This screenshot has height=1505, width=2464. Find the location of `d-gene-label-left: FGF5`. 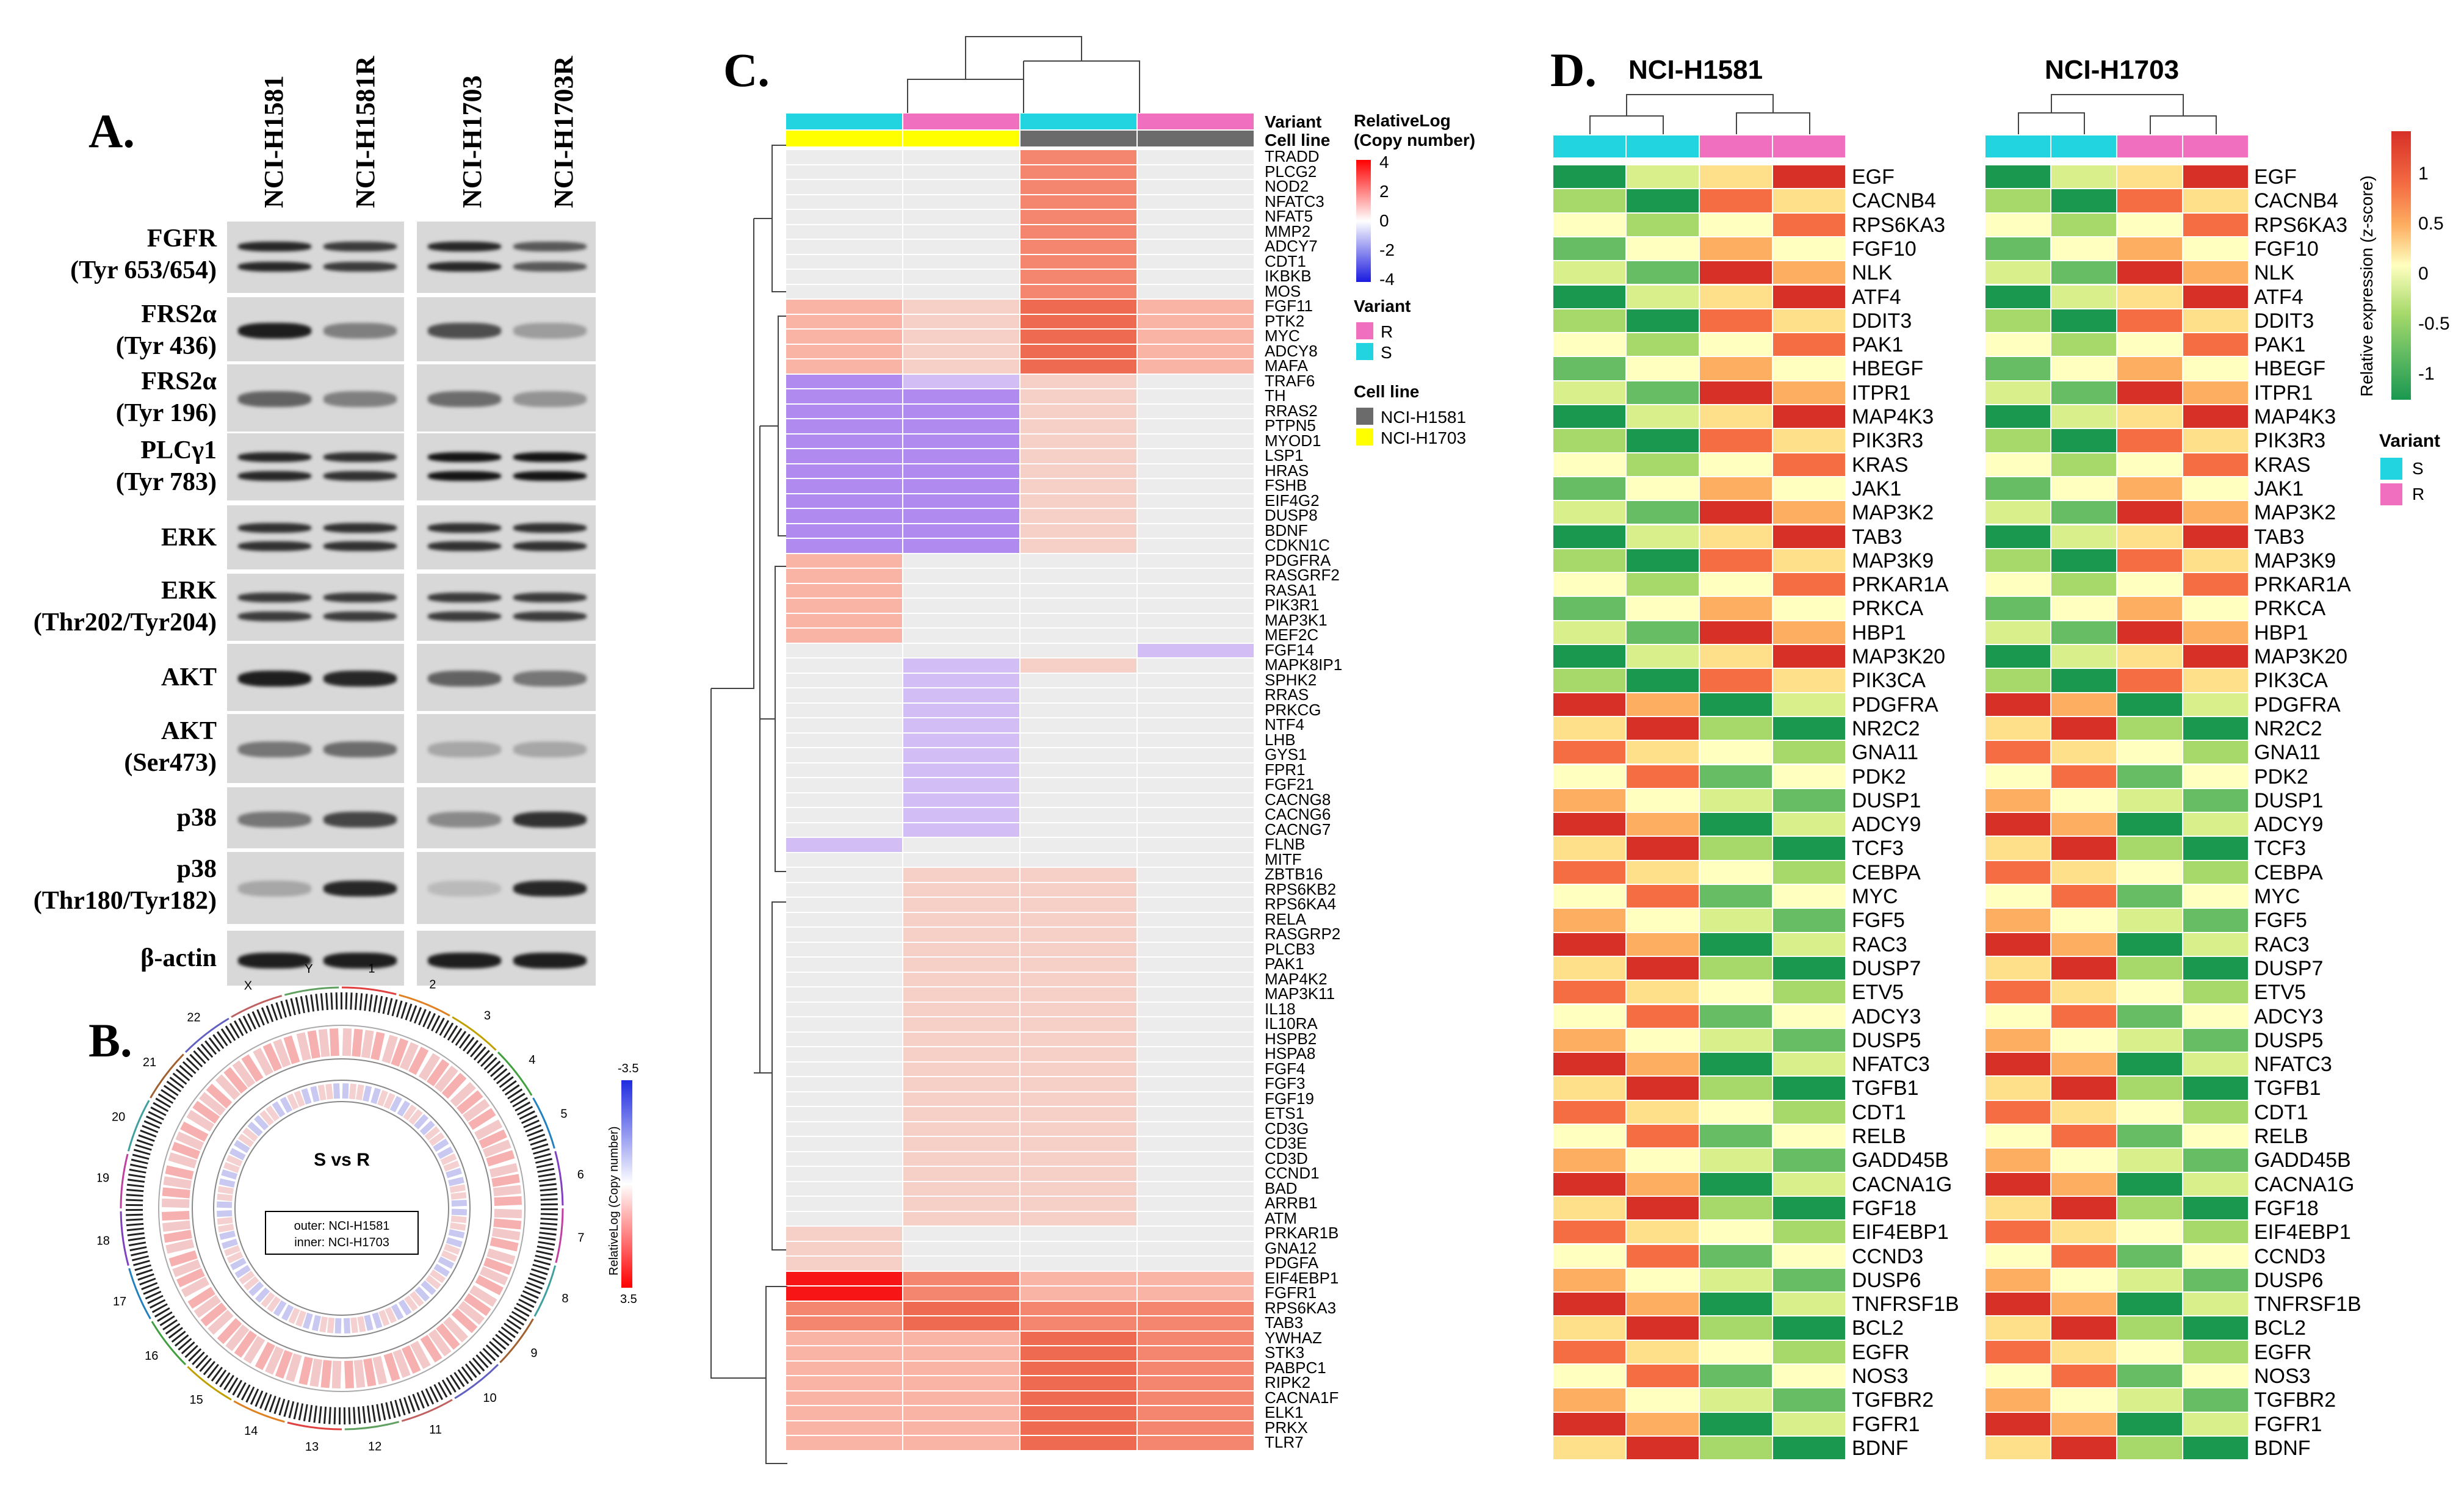

d-gene-label-left: FGF5 is located at coordinates (1879, 921).